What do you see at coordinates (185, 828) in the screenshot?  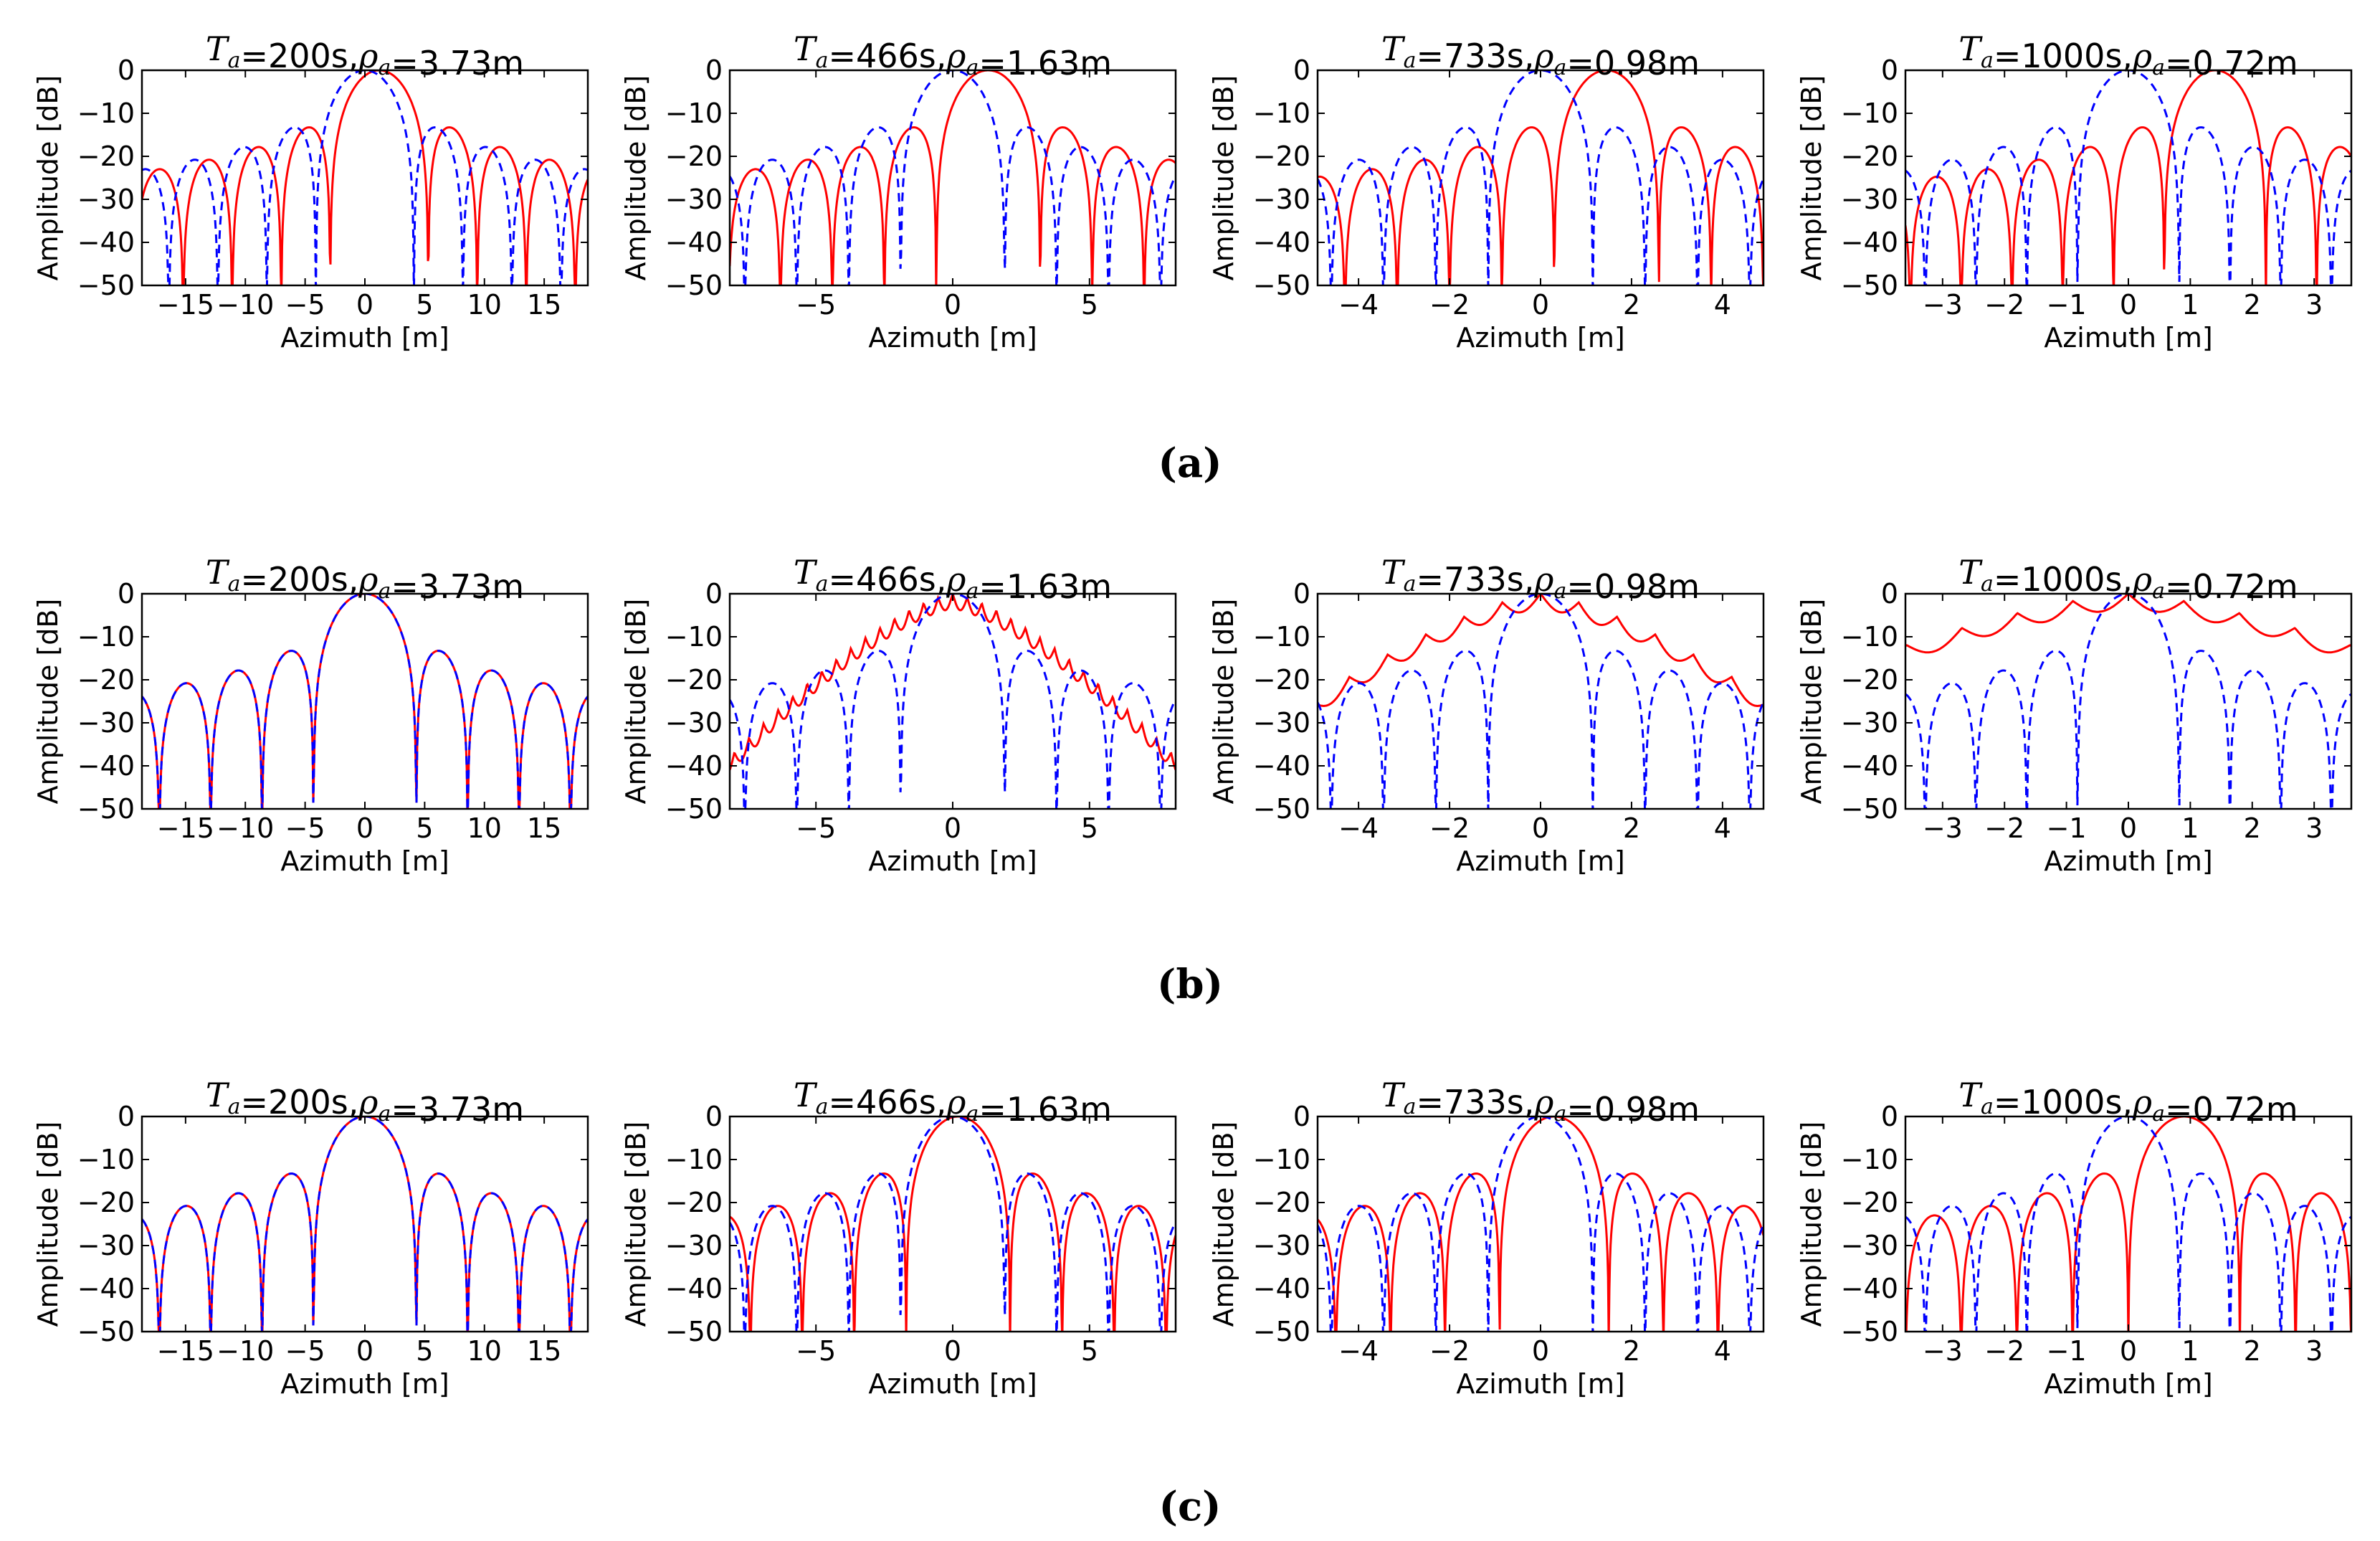 I see `x-tick-label: −15` at bounding box center [185, 828].